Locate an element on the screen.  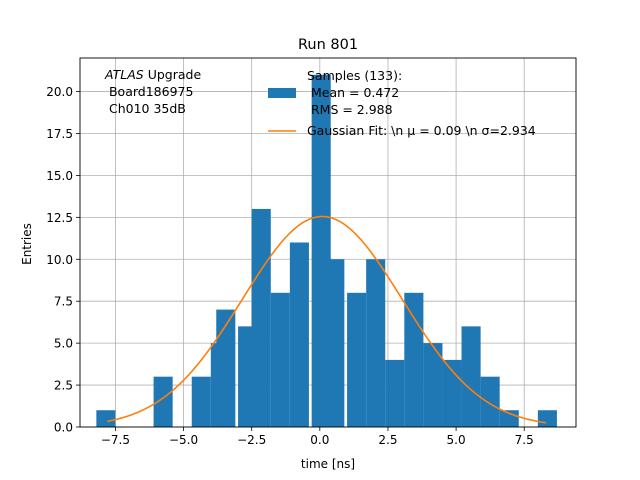
y-tick-label: 10.0 is located at coordinates (59, 260).